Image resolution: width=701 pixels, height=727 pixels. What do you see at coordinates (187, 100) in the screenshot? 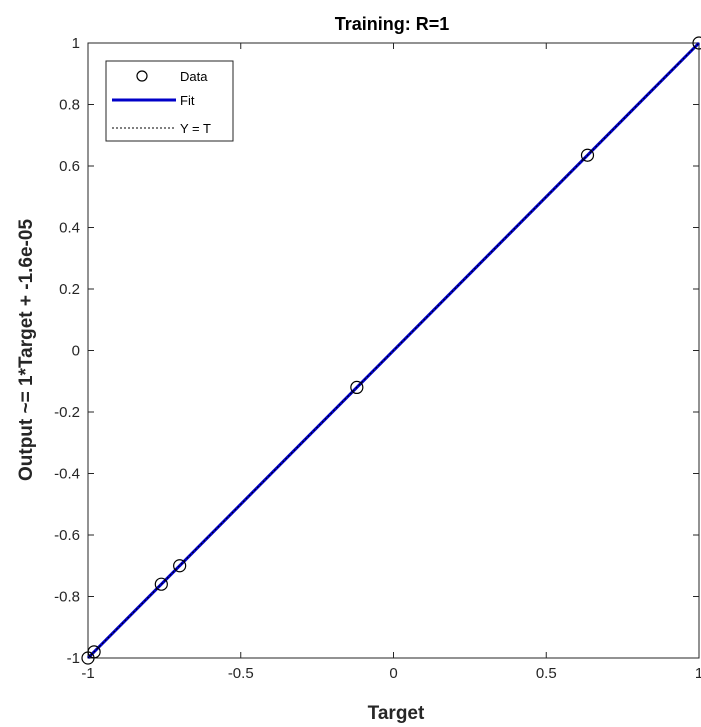
I see `legend-fit-label: Fit` at bounding box center [187, 100].